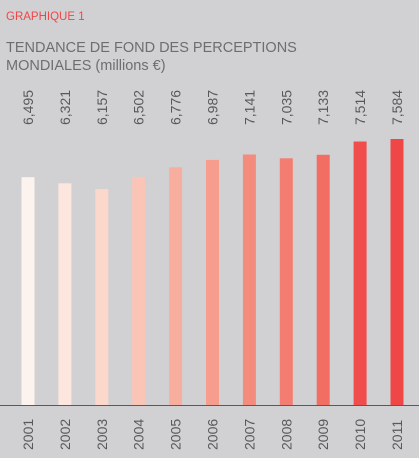 The height and width of the screenshot is (458, 419). Describe the element at coordinates (397, 435) in the screenshot. I see `x-tick-2011: 2011` at that location.